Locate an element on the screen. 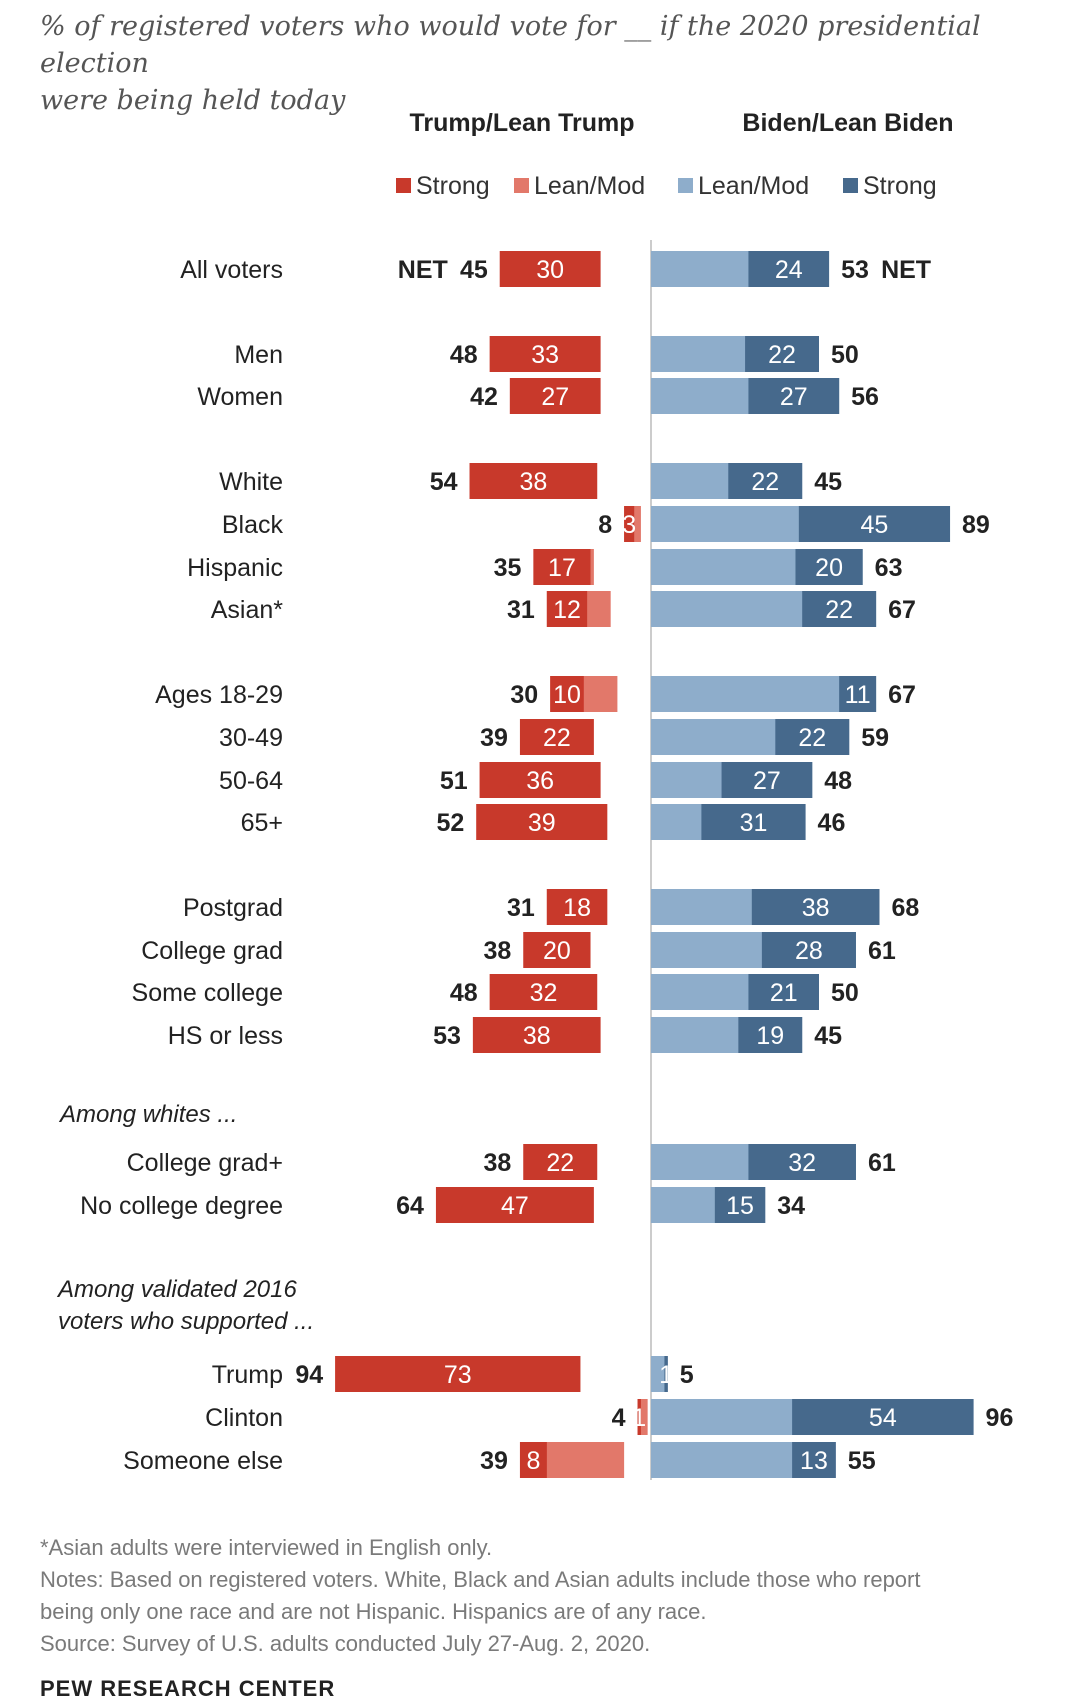 The height and width of the screenshot is (1702, 1077). value-biden-strong: 11 is located at coordinates (858, 695).